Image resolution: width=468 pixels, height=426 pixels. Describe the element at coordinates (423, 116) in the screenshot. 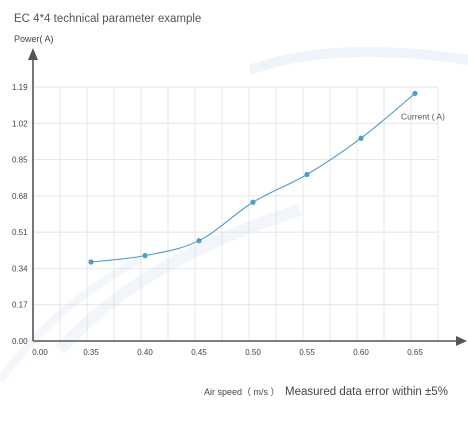

I see `series-label: Current ( A)` at that location.